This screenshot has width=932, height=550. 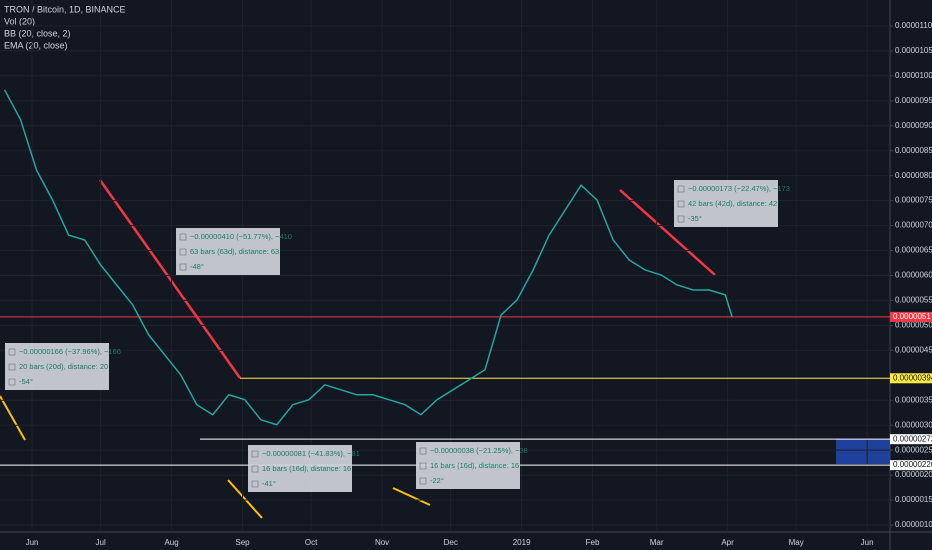 What do you see at coordinates (234, 251) in the screenshot?
I see `measure-text: 63 bars (63d), distance: 63` at bounding box center [234, 251].